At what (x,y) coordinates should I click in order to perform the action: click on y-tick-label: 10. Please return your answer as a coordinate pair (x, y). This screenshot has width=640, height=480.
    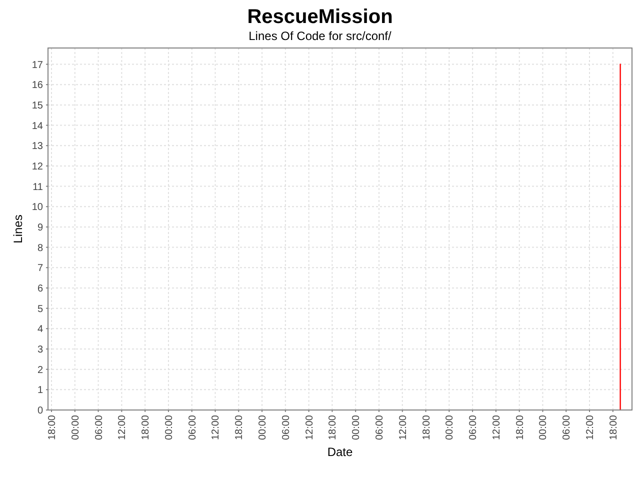
    Looking at the image, I should click on (38, 208).